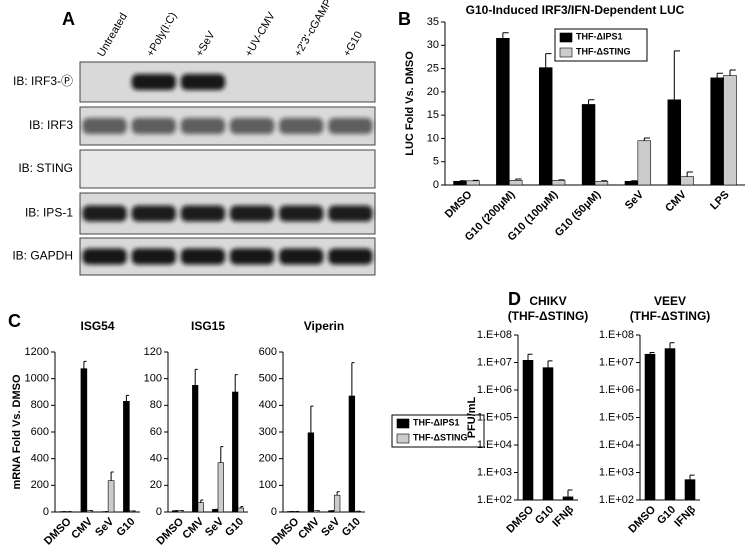  I want to click on y-tick-label: 1.E+07, so click(616, 362).